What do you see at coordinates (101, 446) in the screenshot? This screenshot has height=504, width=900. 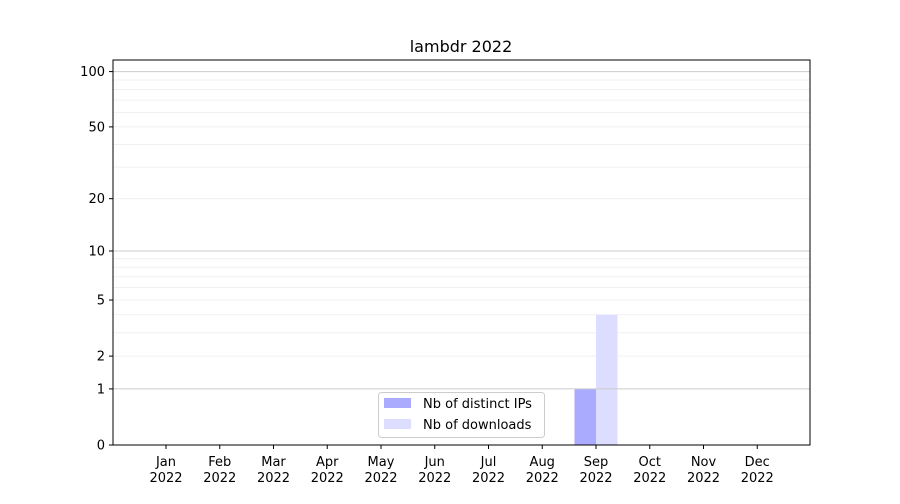 I see `y-tick-label: 0` at bounding box center [101, 446].